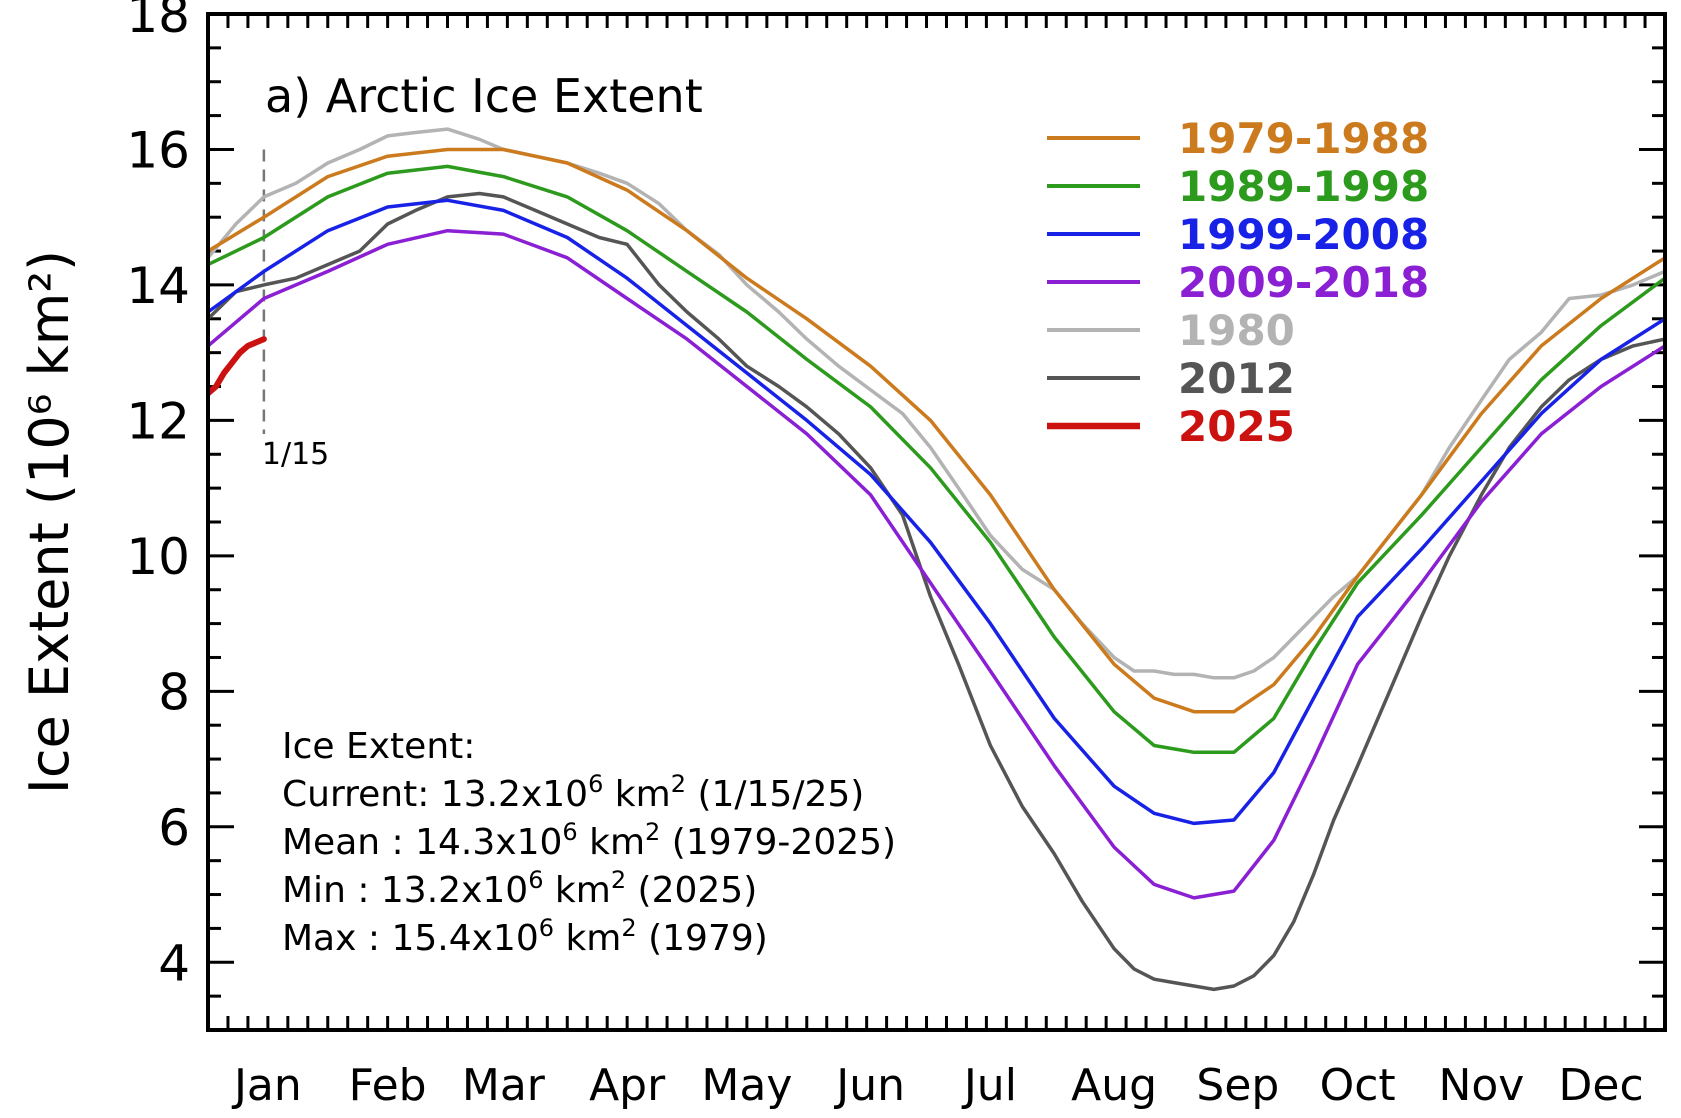 This screenshot has width=1681, height=1118. I want to click on x-tick-label: Dec, so click(1601, 1085).